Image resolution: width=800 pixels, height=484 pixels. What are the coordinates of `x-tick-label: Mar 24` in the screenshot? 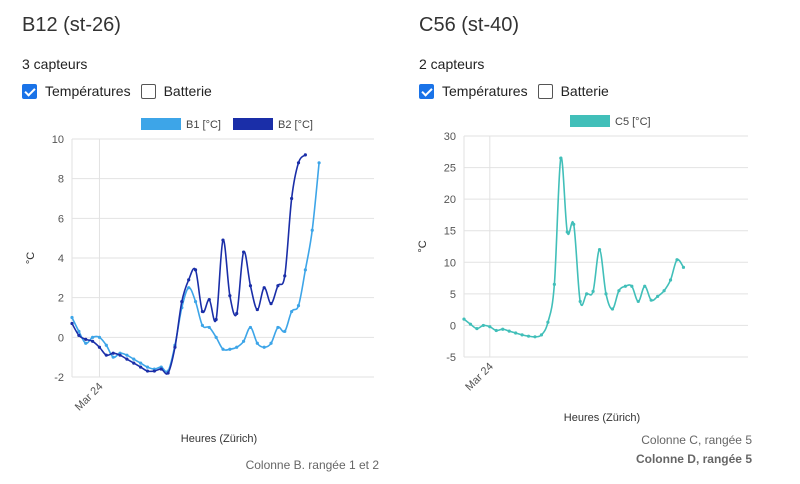 It's located at (479, 377).